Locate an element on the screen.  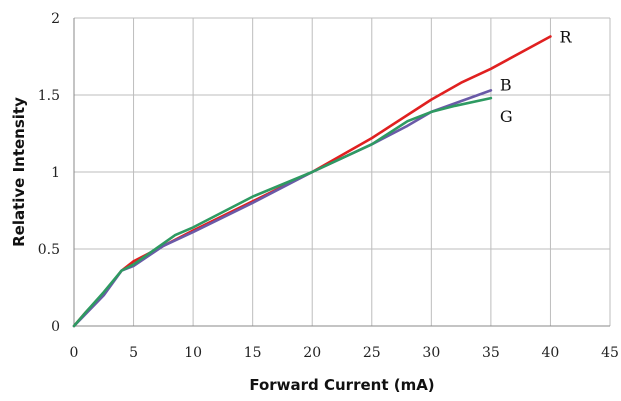
y-tick-label: 1.5 is located at coordinates (49, 96).